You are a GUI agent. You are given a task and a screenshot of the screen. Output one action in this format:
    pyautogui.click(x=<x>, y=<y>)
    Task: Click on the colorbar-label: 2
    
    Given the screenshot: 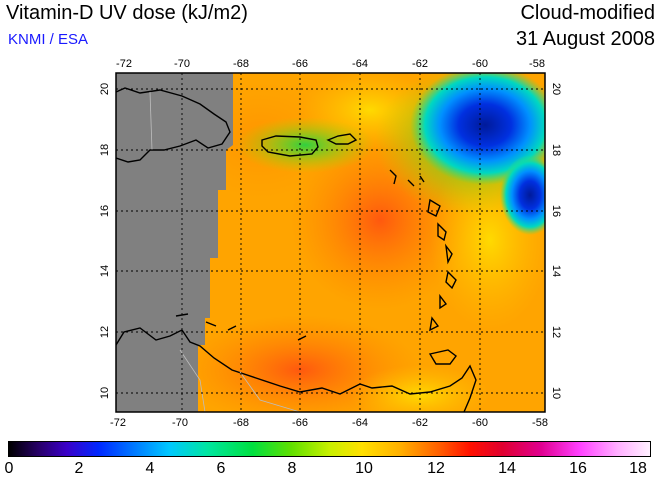 What is the action you would take?
    pyautogui.click(x=79, y=468)
    